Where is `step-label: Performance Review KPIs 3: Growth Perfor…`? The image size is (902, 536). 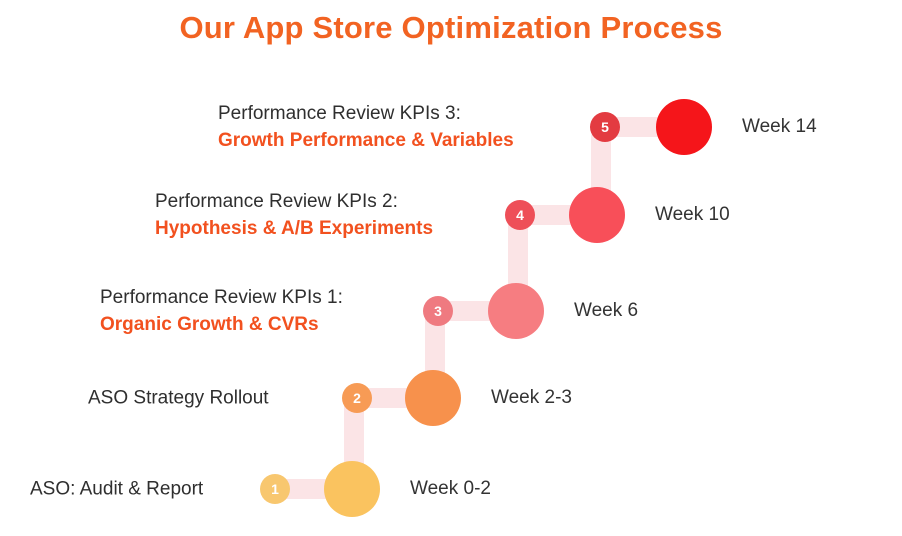
step-label: Performance Review KPIs 3: Growth Perfor… is located at coordinates (366, 127).